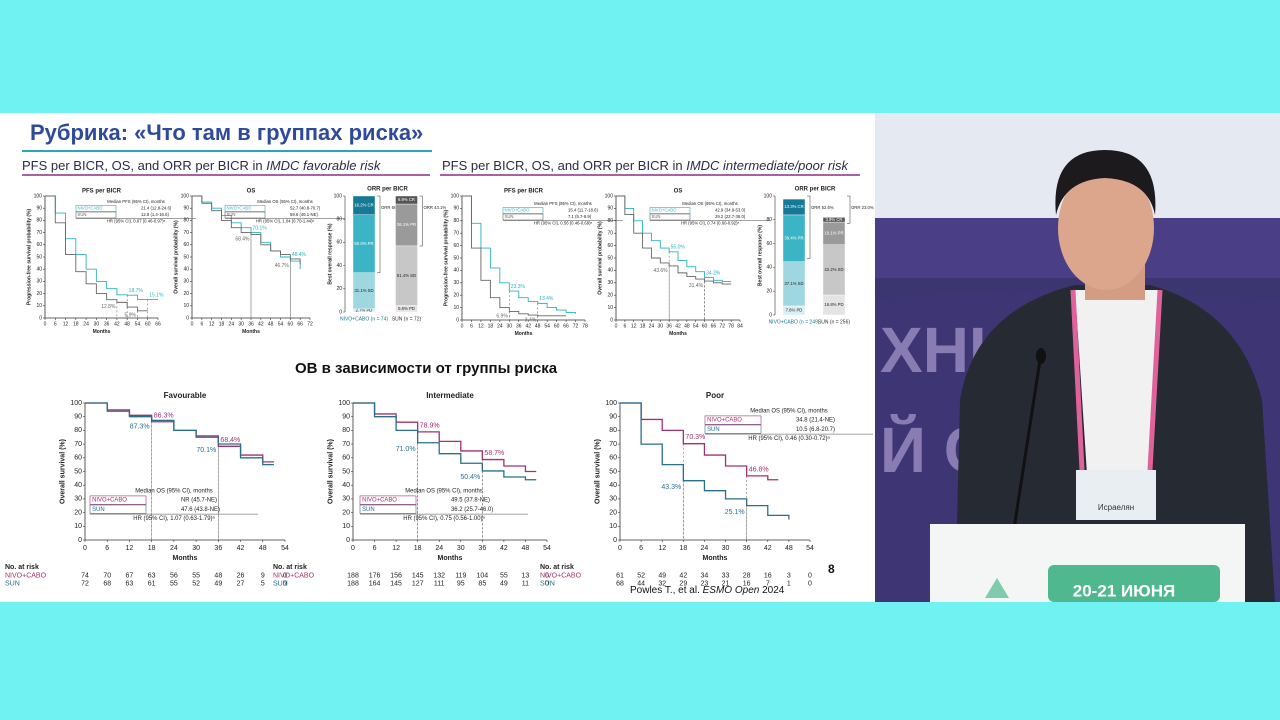 This screenshot has height=720, width=1280. I want to click on bar-label: 19.1% PR, so click(833, 233).